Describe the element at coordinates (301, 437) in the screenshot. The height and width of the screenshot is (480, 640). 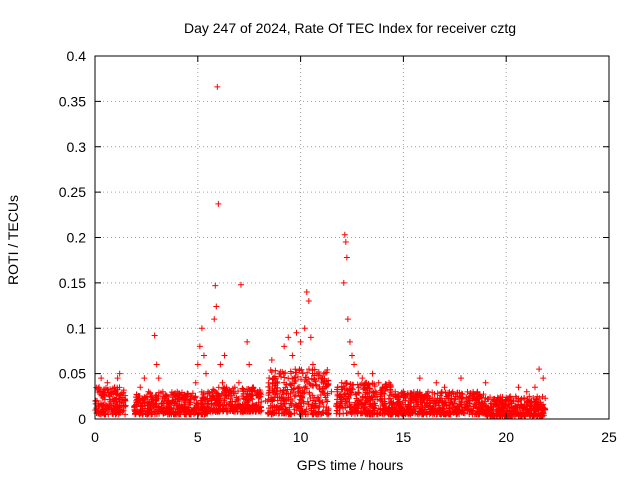
I see `x-tick-label: 10` at that location.